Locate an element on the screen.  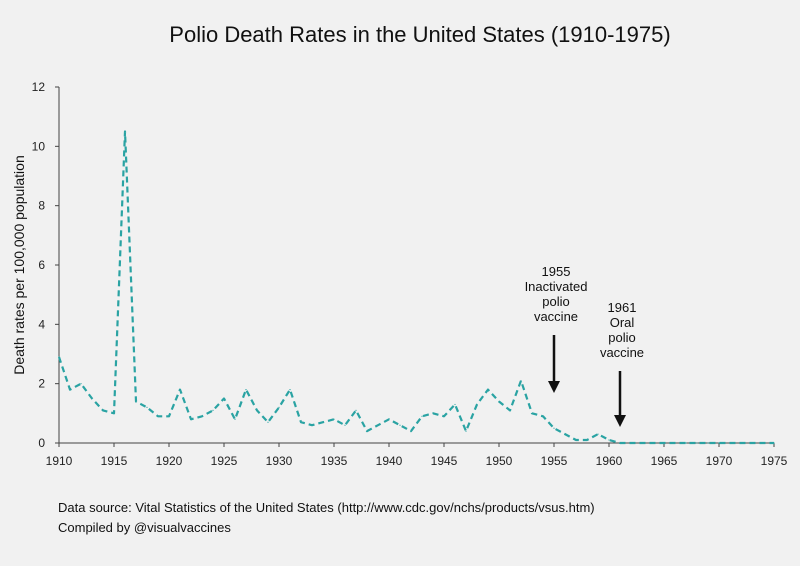
x-tick-label: 1910 is located at coordinates (59, 461).